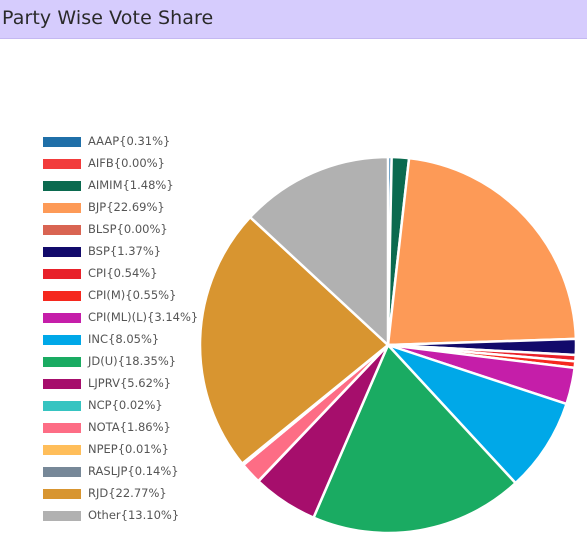 The width and height of the screenshot is (587, 542). Describe the element at coordinates (319, 251) in the screenshot. I see `pie-slice-other` at that location.